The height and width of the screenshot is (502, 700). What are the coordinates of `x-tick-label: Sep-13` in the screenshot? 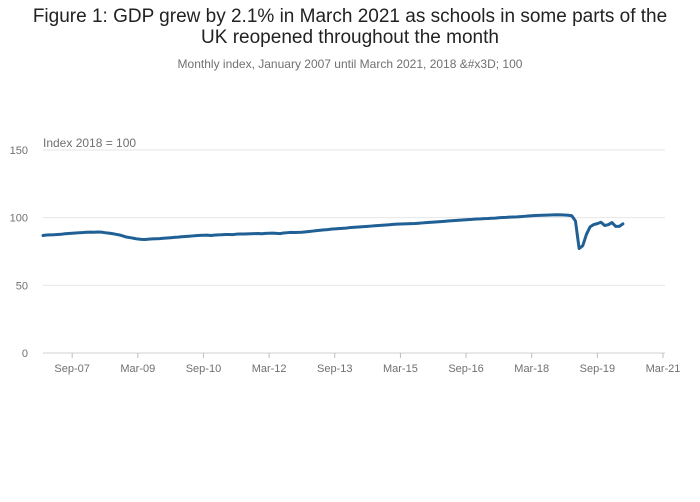 It's located at (334, 369).